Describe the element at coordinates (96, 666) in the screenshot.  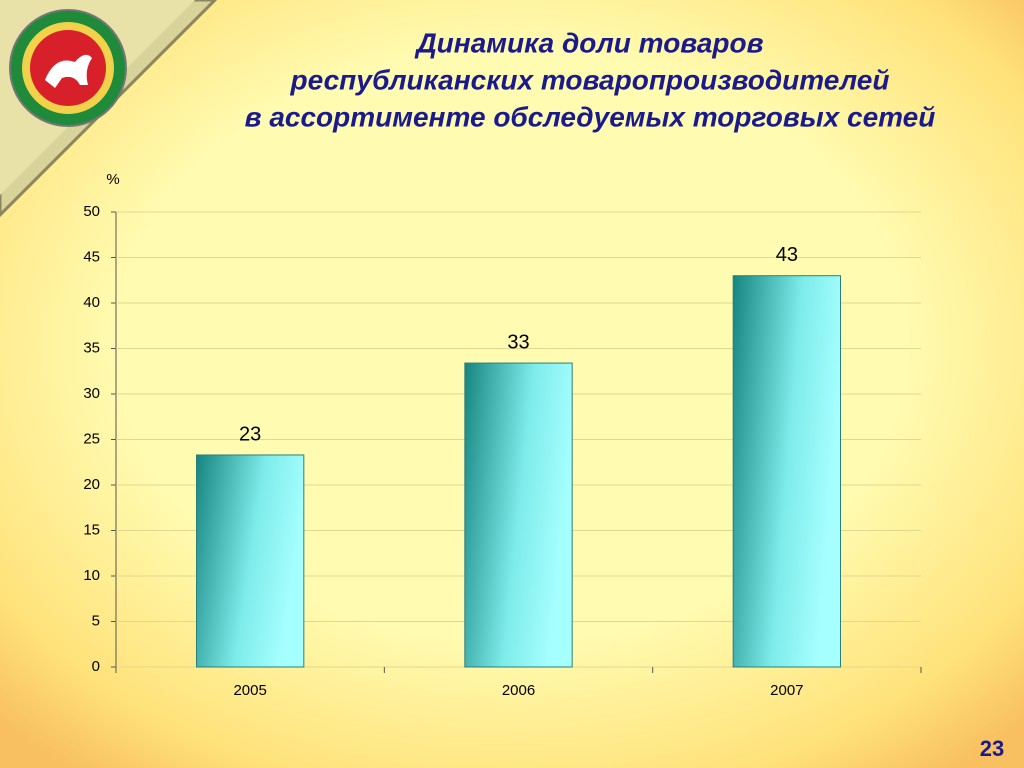
I see `y-tick-label: 0` at that location.